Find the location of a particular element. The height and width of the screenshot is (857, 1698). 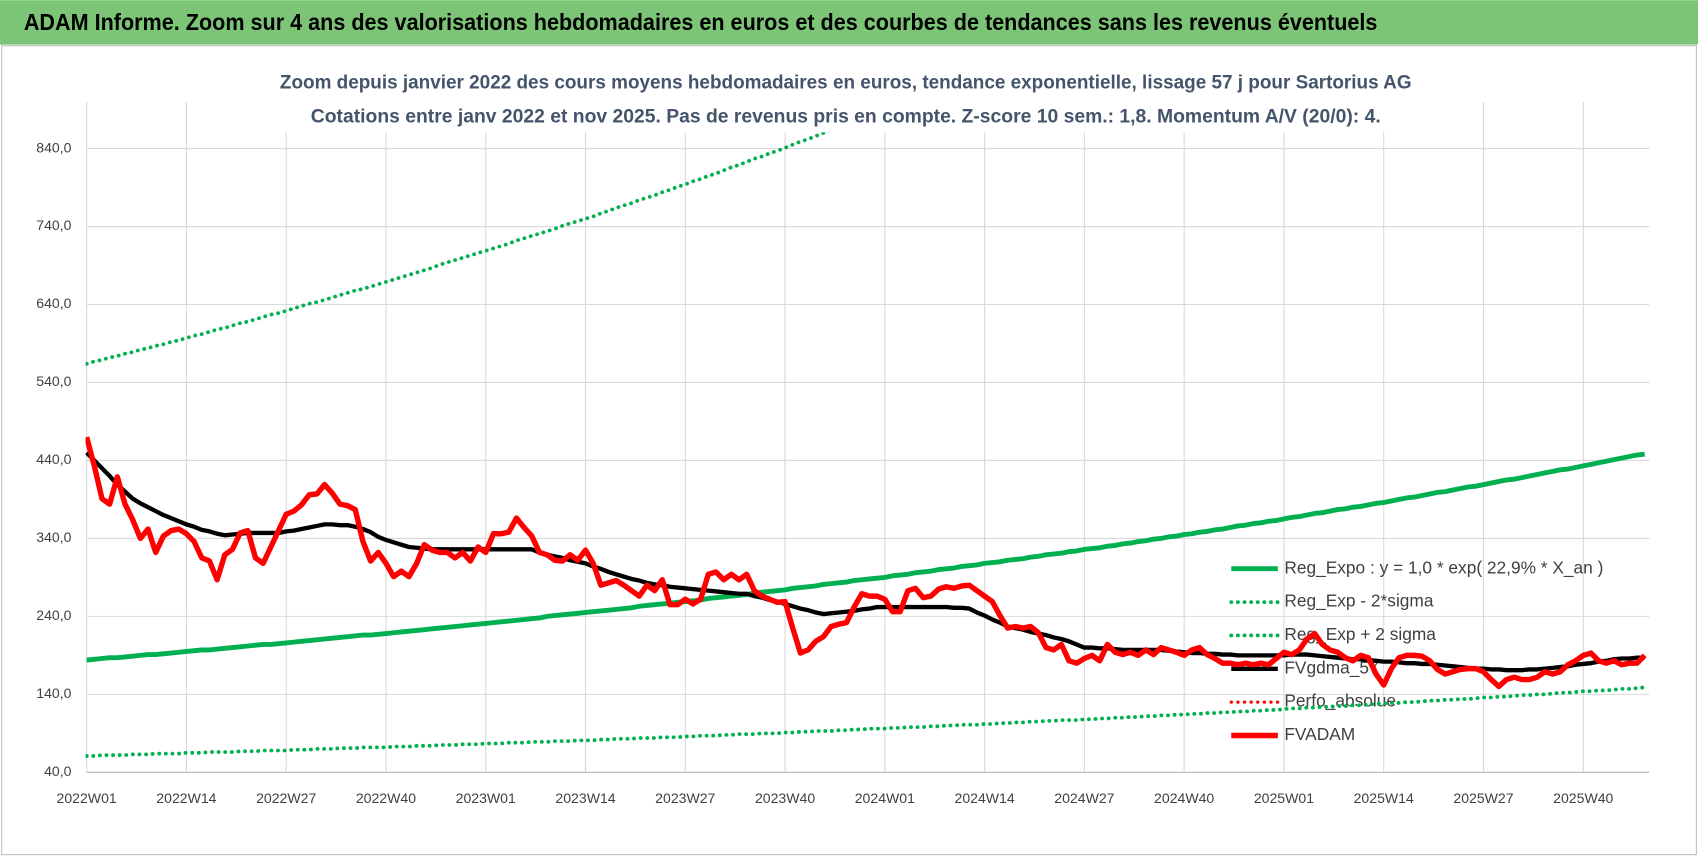

title-box is located at coordinates (844, 98).